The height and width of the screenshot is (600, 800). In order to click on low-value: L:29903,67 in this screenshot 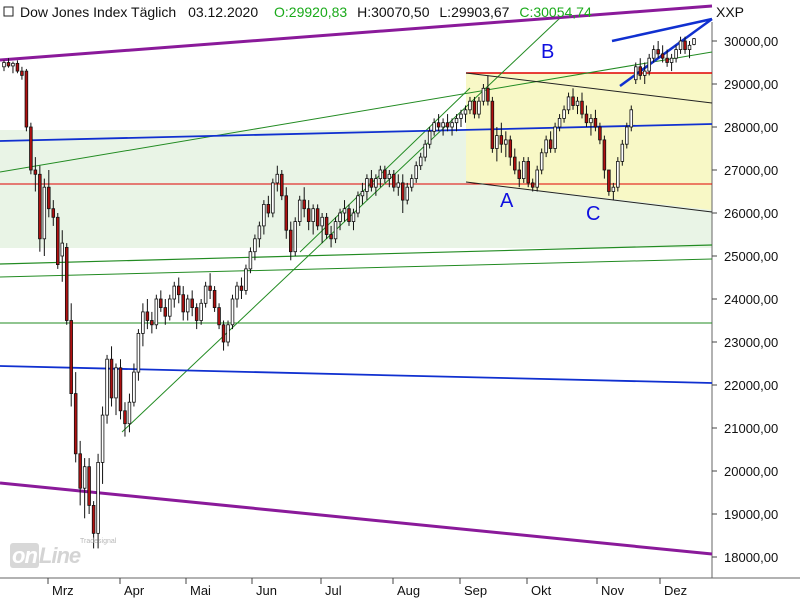, I will do `click(474, 12)`.